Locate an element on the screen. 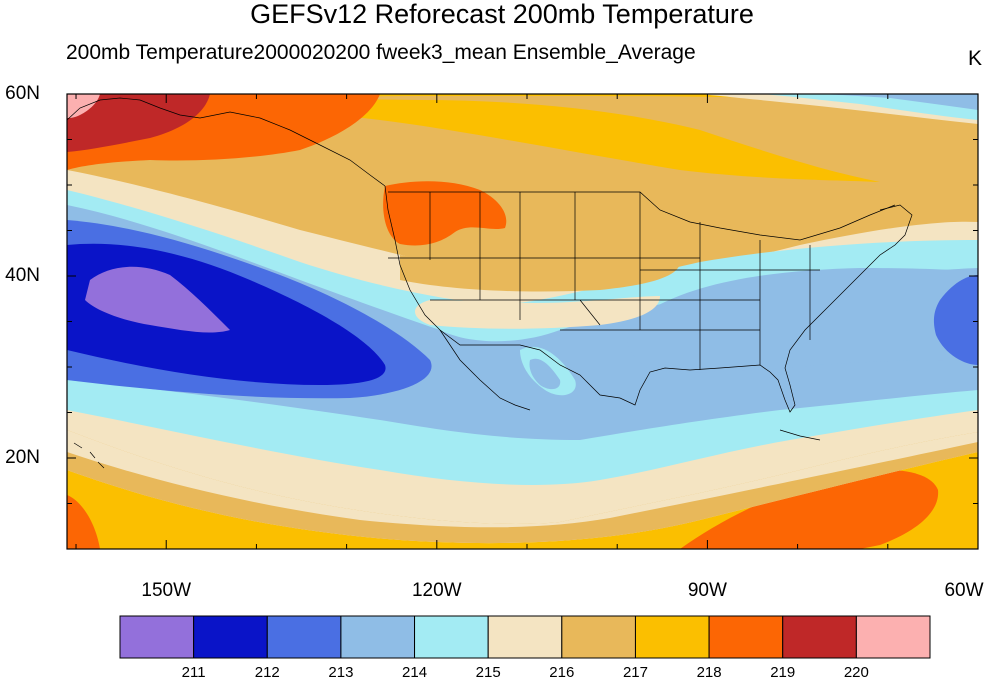 Image resolution: width=1004 pixels, height=684 pixels. band-214-top is located at coordinates (899, 102).